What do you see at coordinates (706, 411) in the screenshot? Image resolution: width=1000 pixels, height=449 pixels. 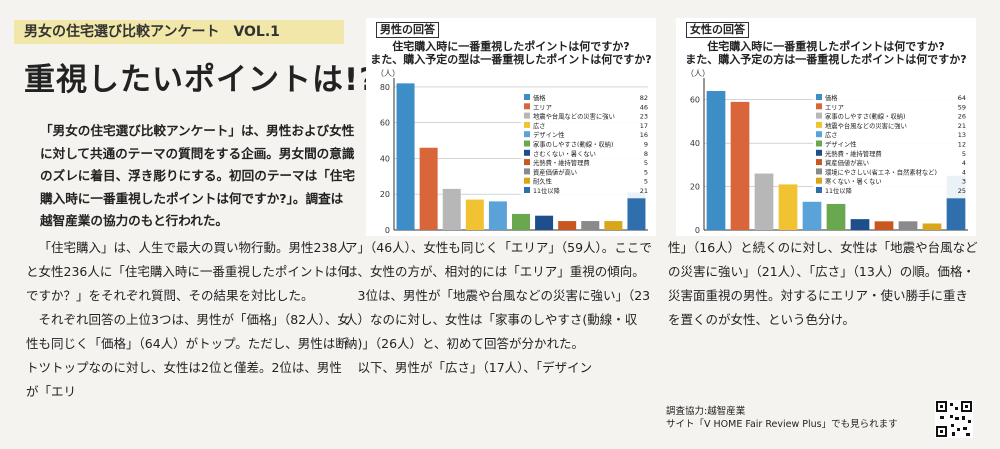 I see `credit-line-1: 調査協力:越智産業` at bounding box center [706, 411].